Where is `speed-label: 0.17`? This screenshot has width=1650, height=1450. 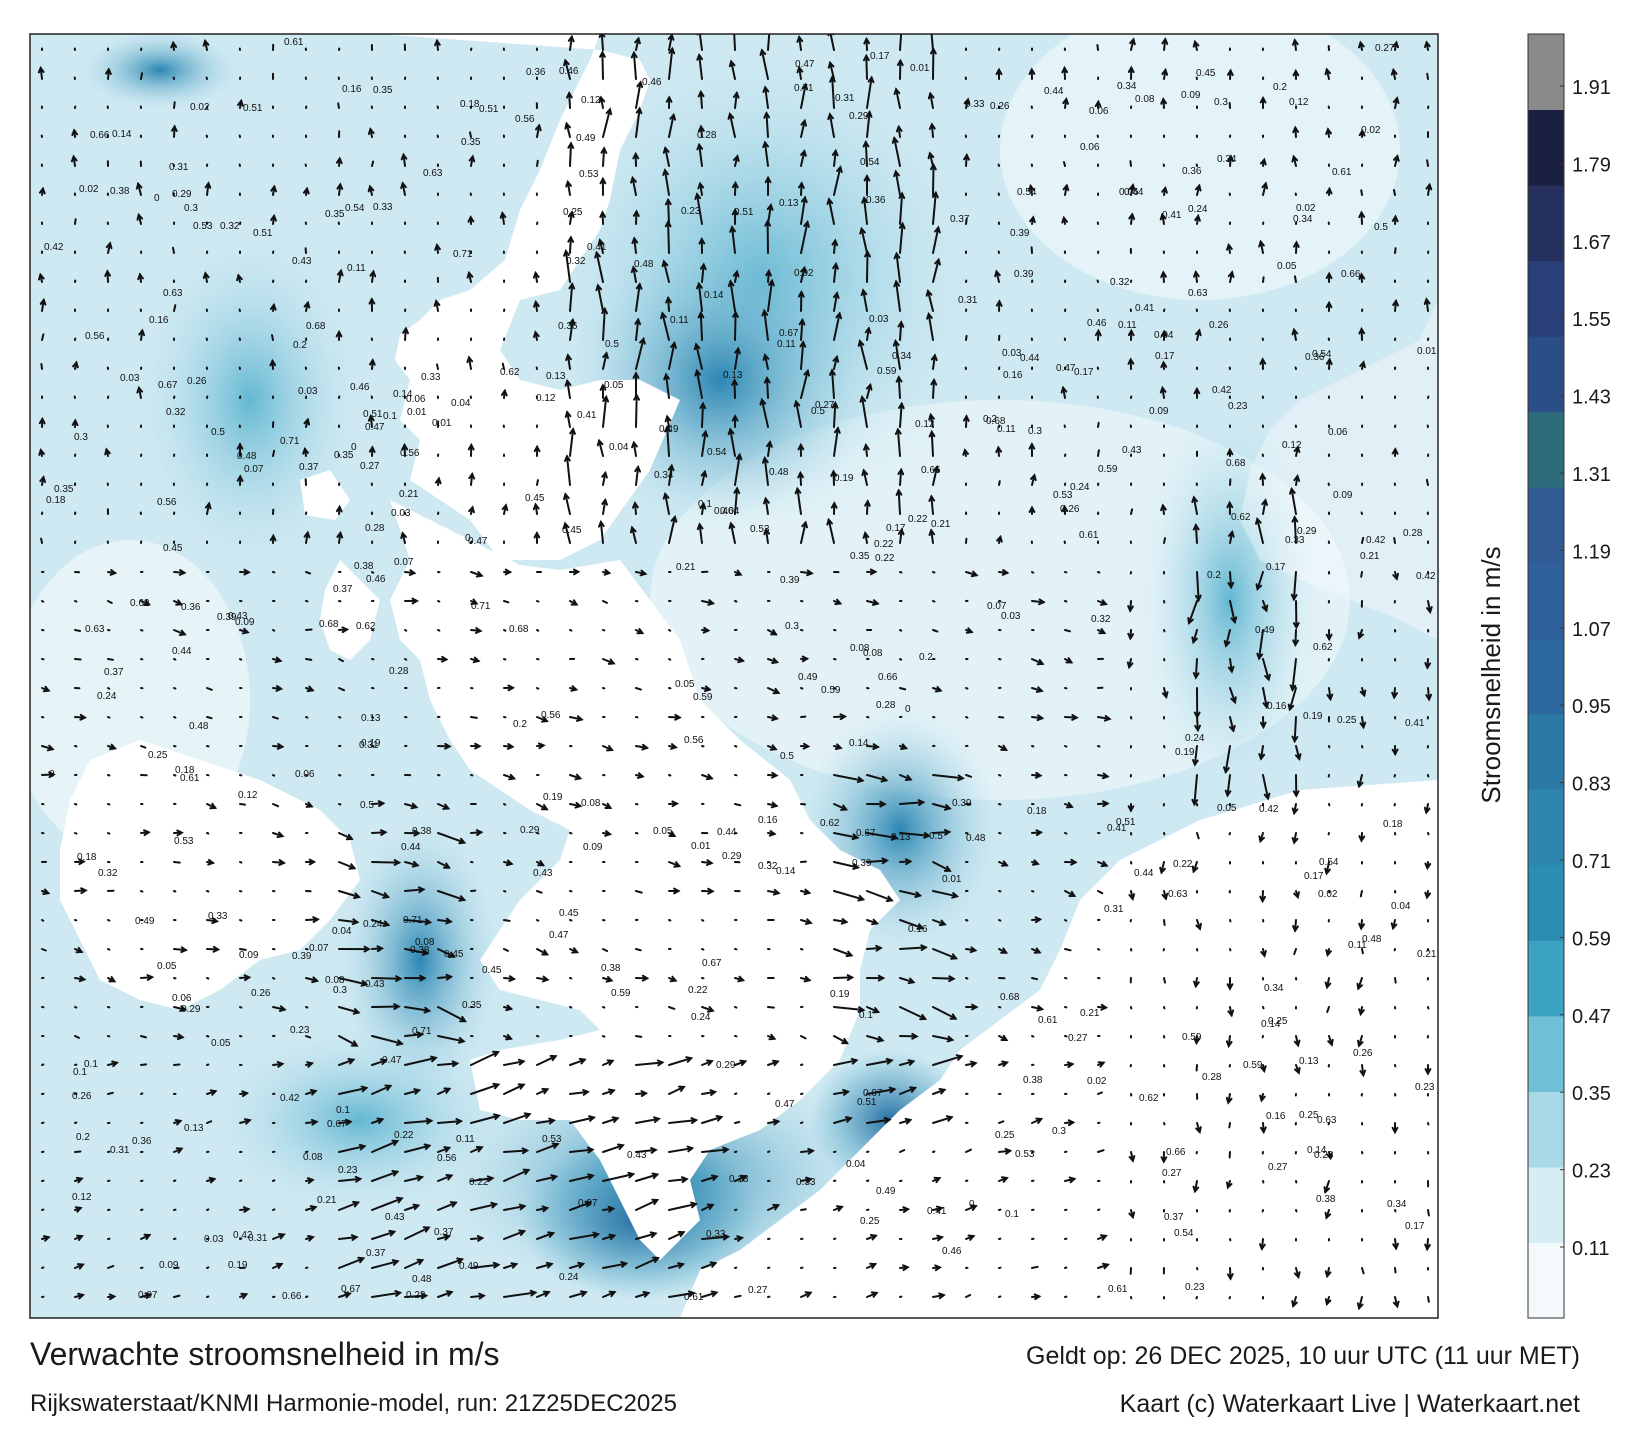
speed-label: 0.17 is located at coordinates (880, 56).